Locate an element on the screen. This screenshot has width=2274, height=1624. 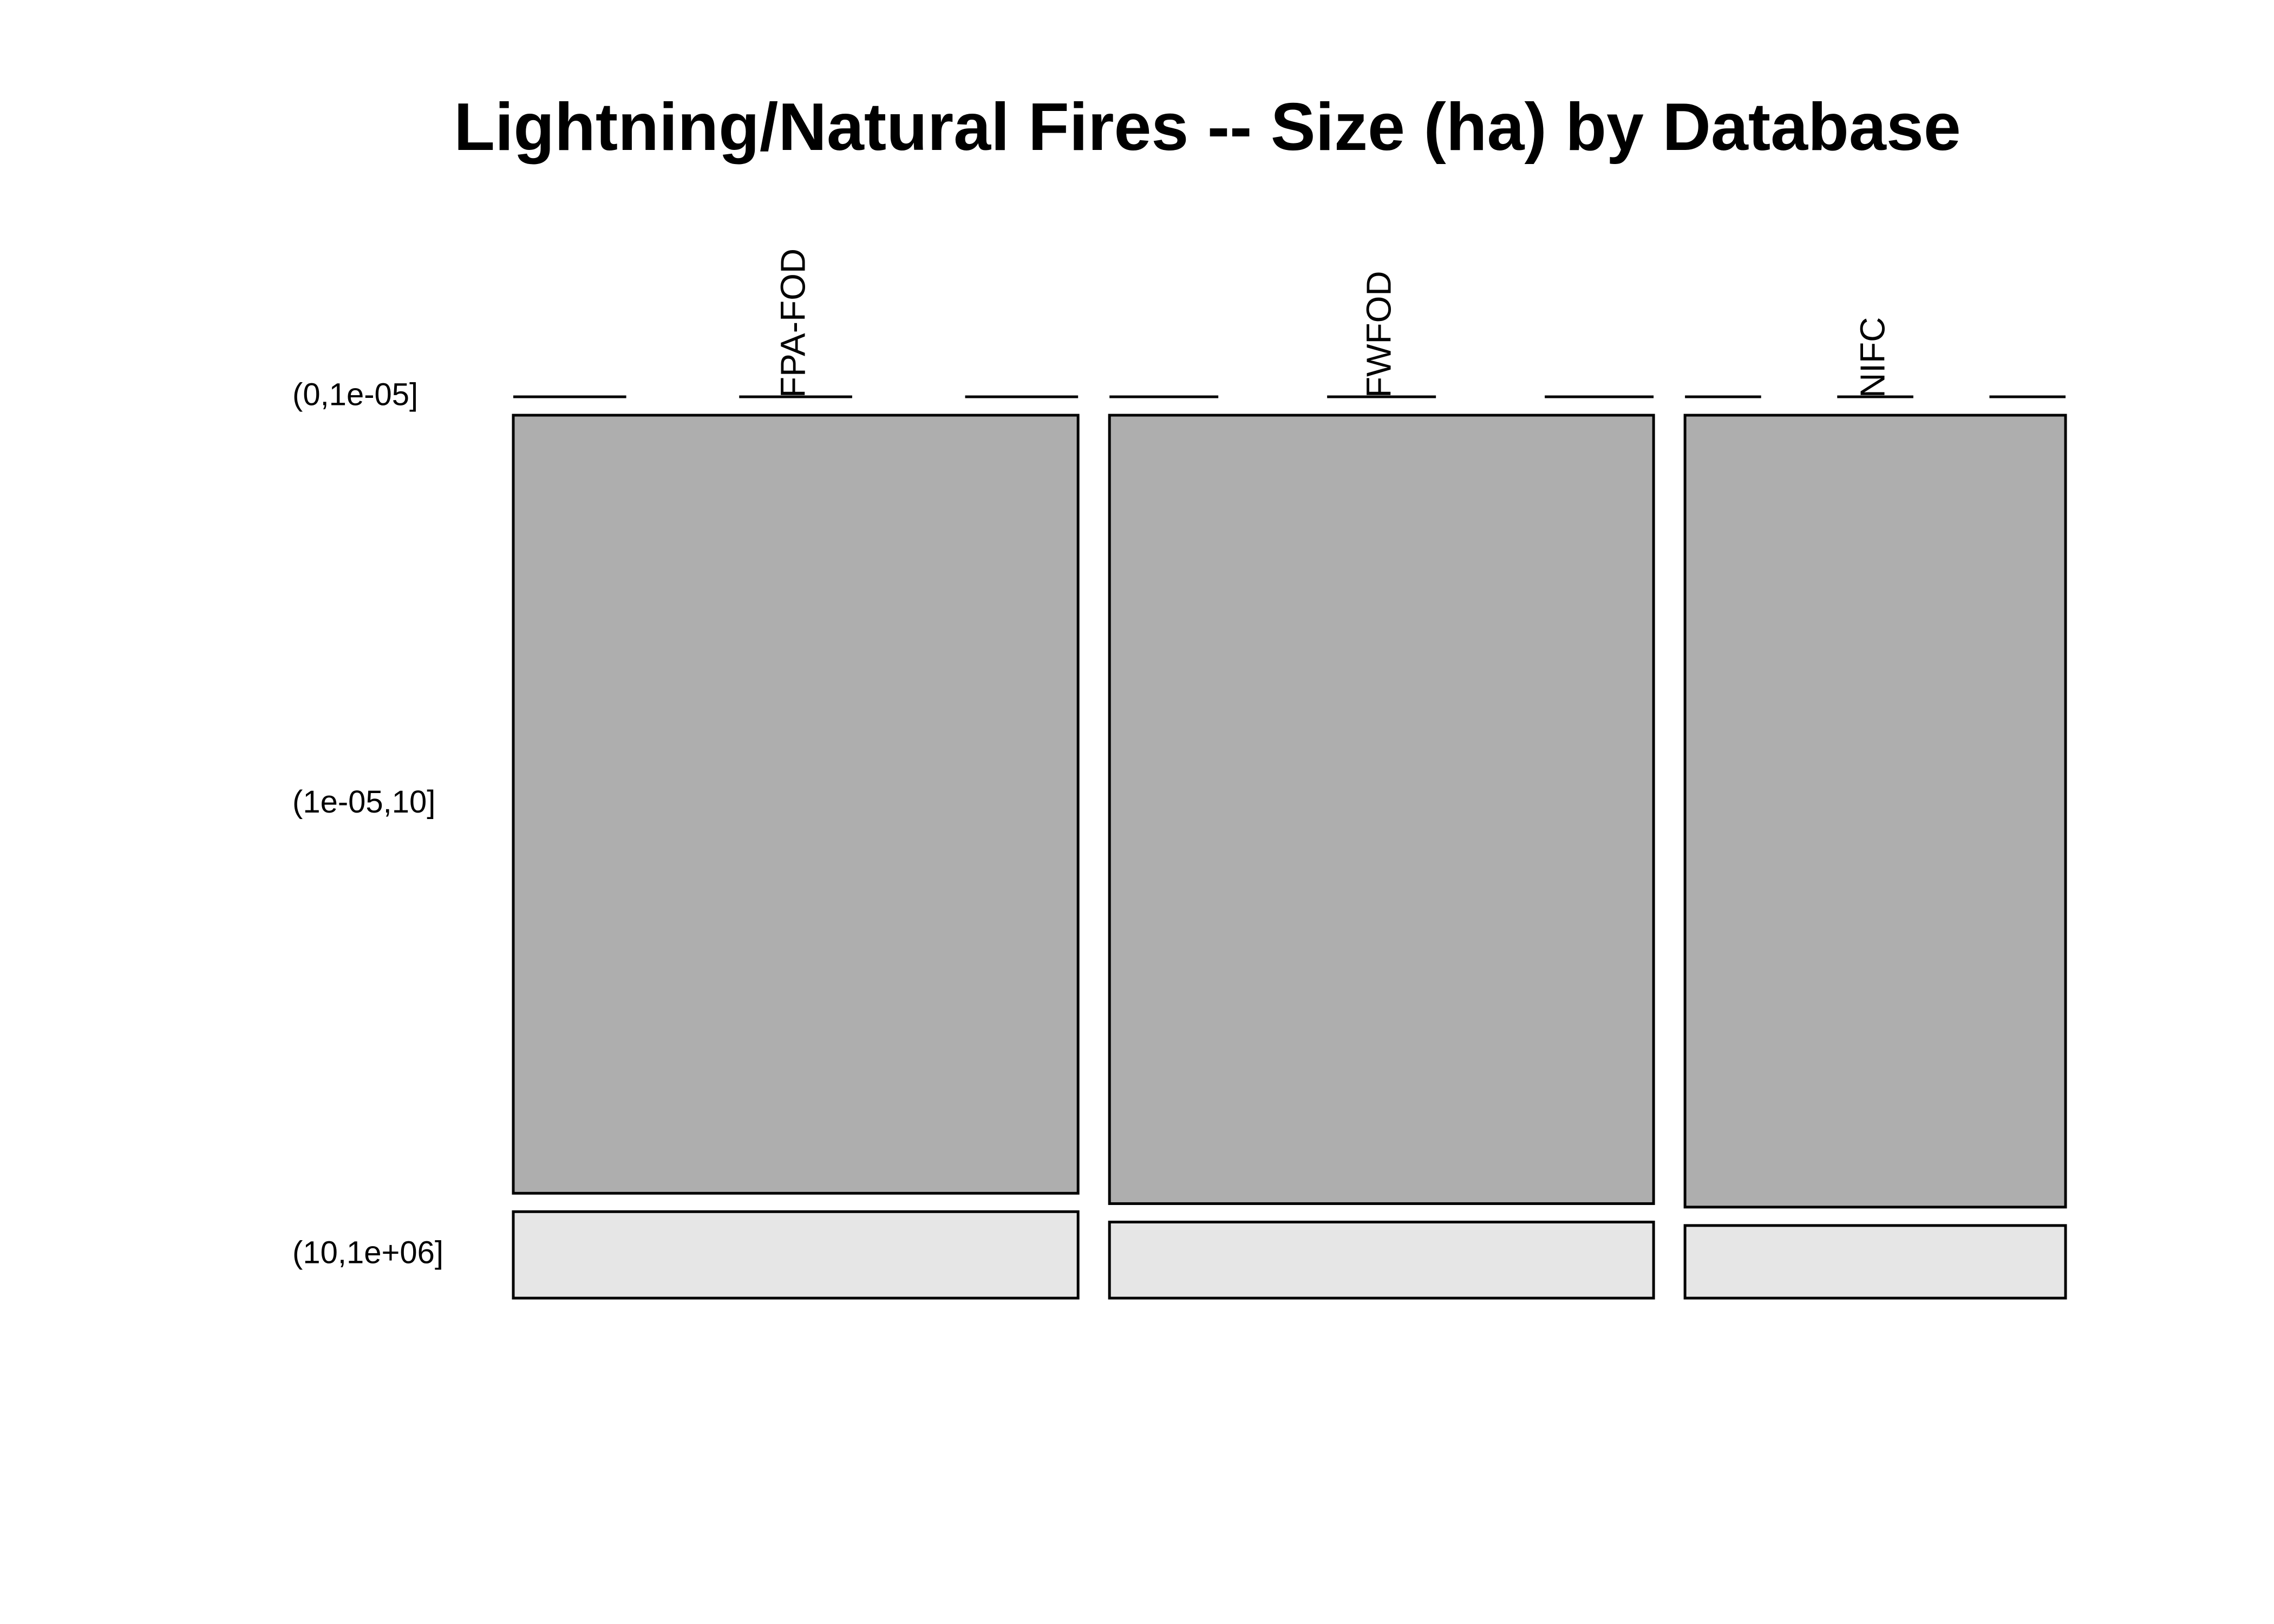
row-label-0: (0,1e-05] is located at coordinates (355, 394).